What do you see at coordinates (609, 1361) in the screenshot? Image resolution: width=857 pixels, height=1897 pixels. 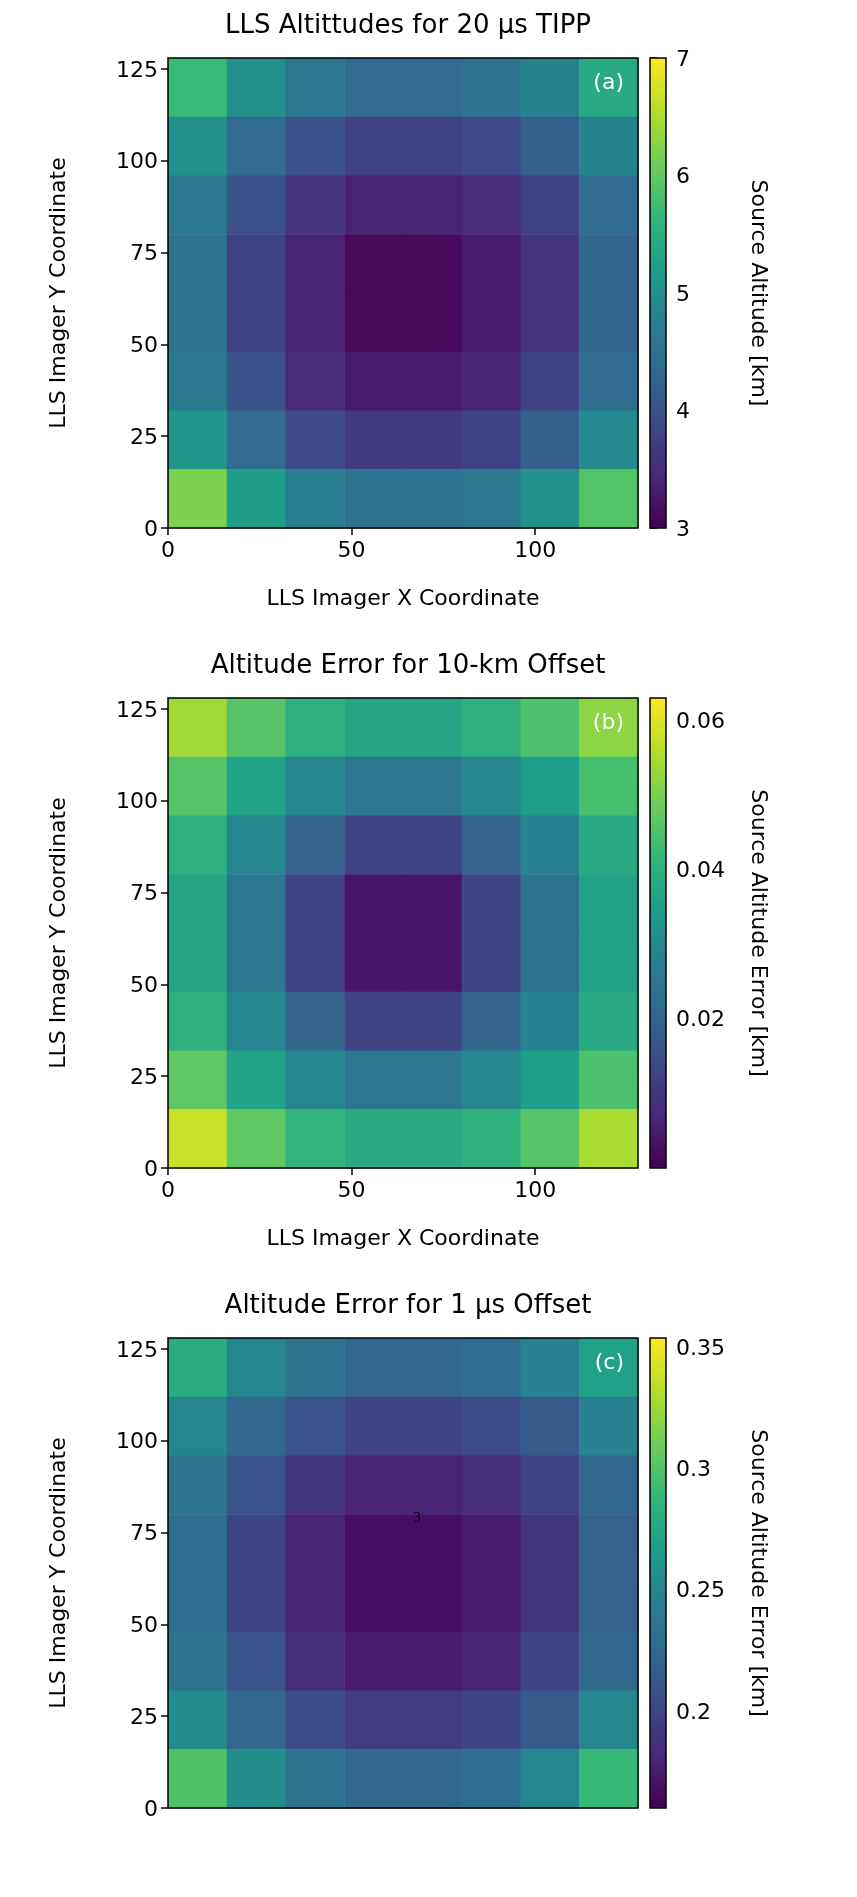 I see `annotation: (c)` at bounding box center [609, 1361].